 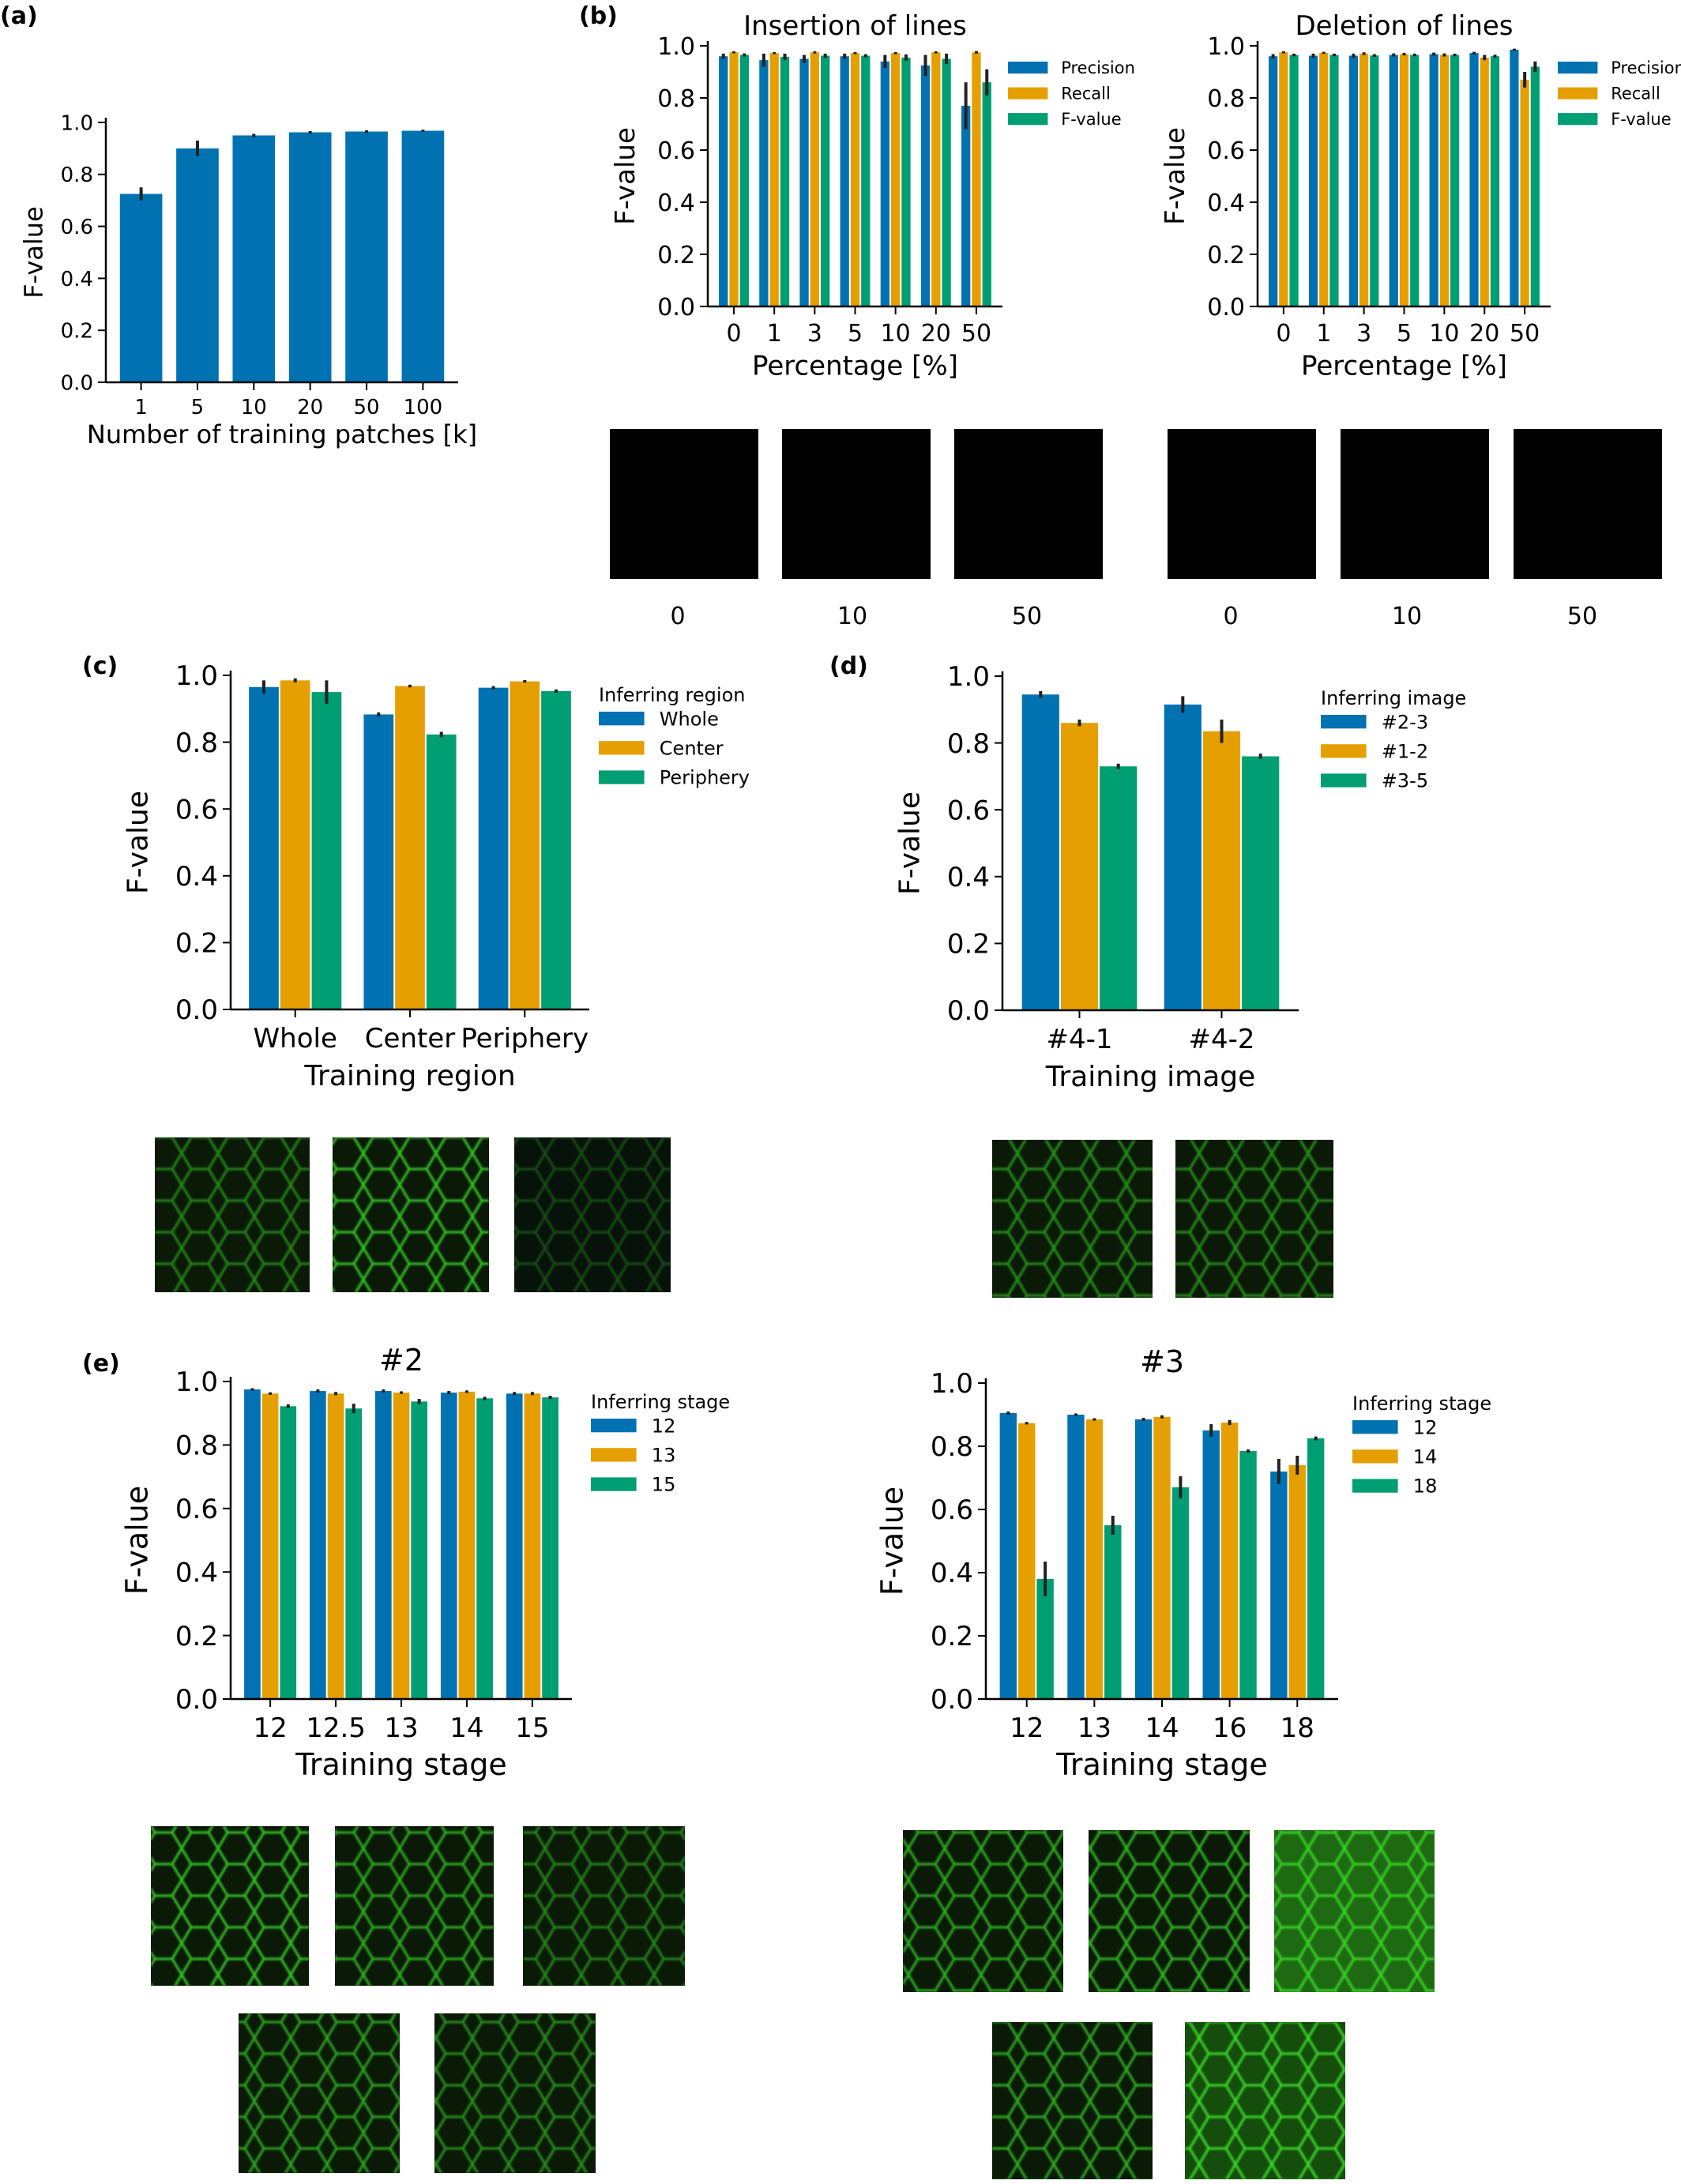 I want to click on mask-caption-deletion-50: 50, so click(x=1582, y=616).